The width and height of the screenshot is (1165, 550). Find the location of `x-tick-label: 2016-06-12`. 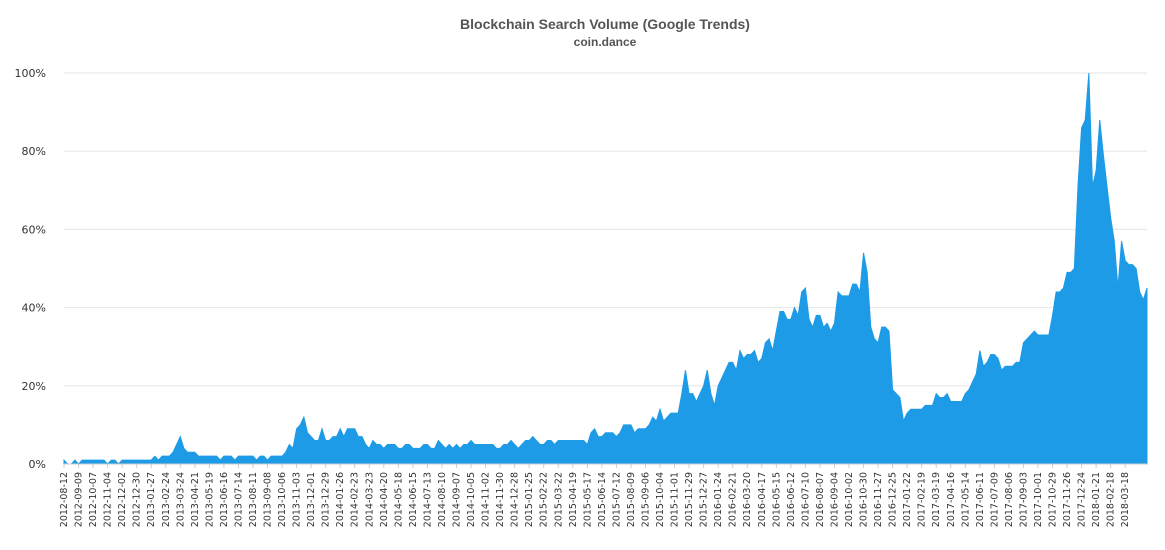

x-tick-label: 2016-06-12 is located at coordinates (791, 499).